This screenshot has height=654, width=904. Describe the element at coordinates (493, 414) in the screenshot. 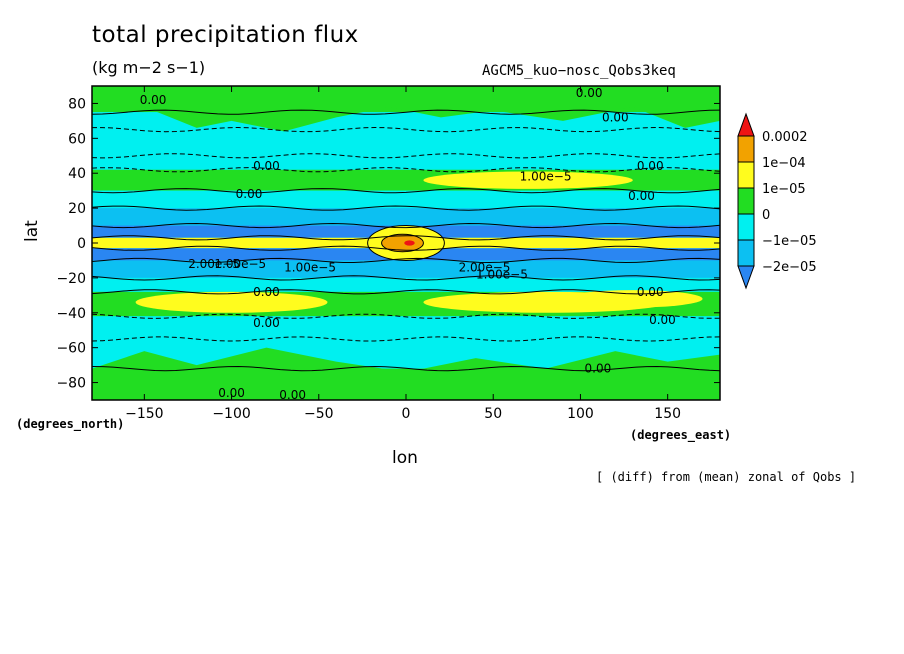

I see `x-tick-label: 50` at that location.